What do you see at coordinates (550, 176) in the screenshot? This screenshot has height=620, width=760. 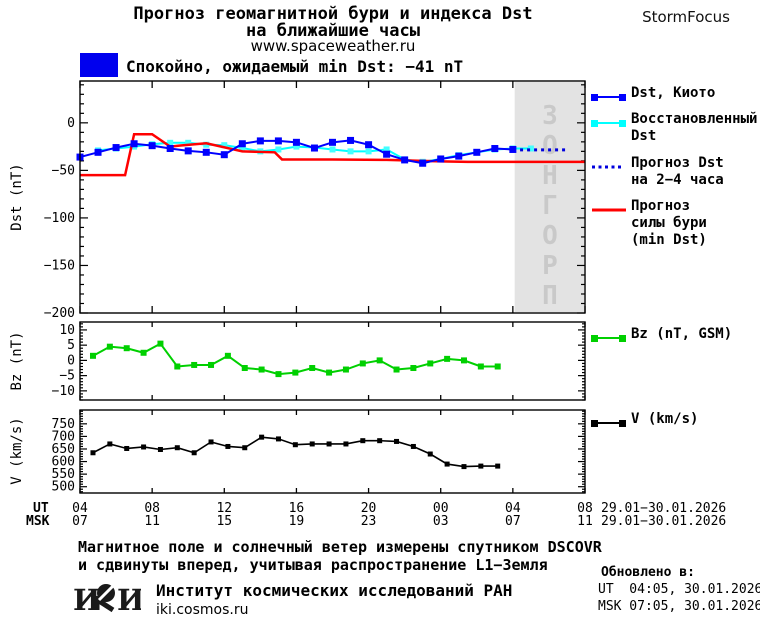 I see `svg-text: Н` at bounding box center [550, 176].